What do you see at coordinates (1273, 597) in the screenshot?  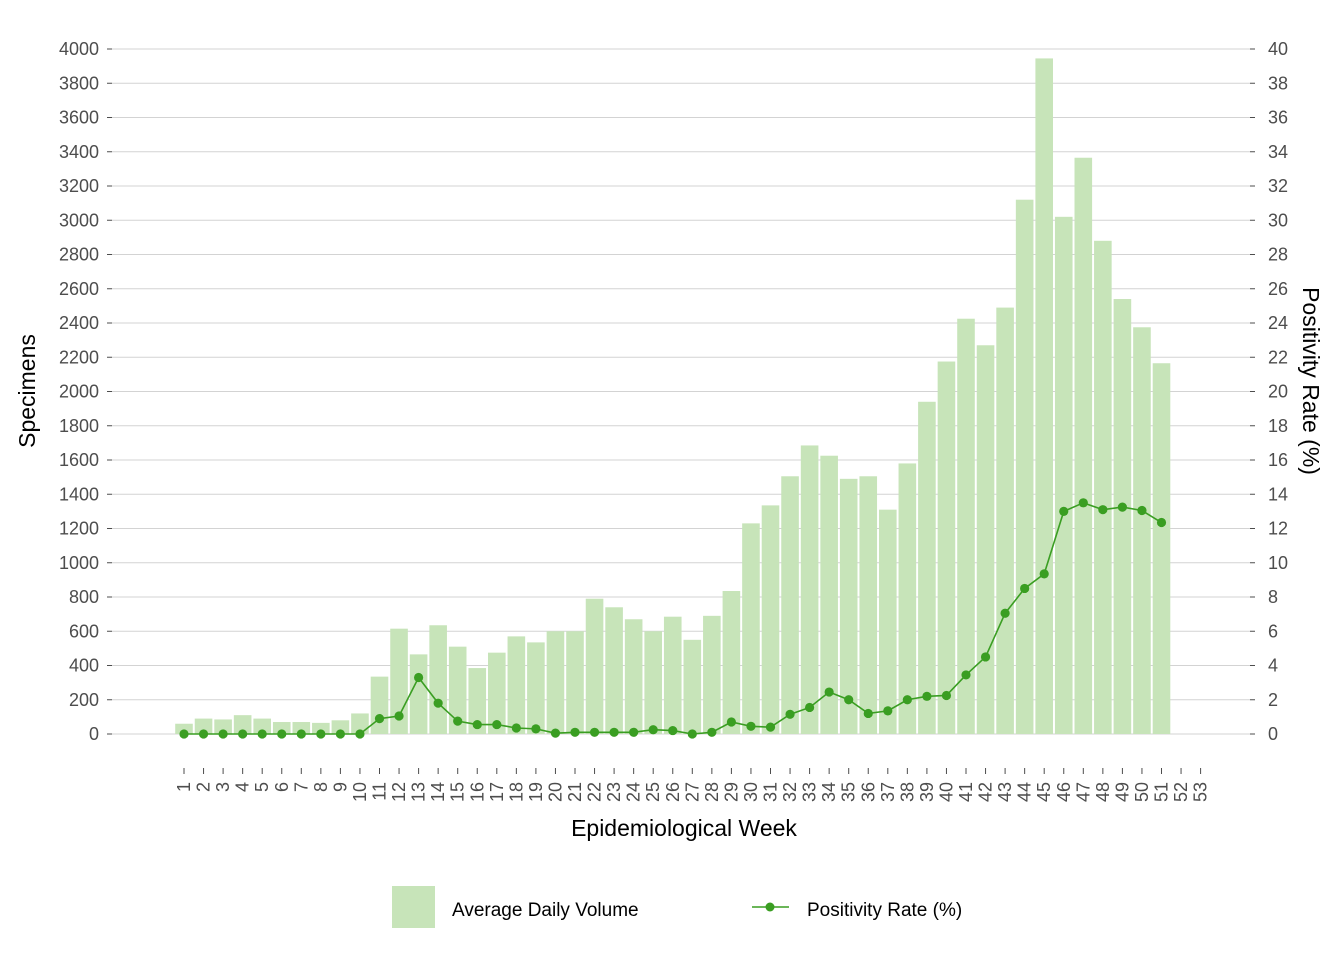 I see `y-right-tick-label: 8` at bounding box center [1273, 597].